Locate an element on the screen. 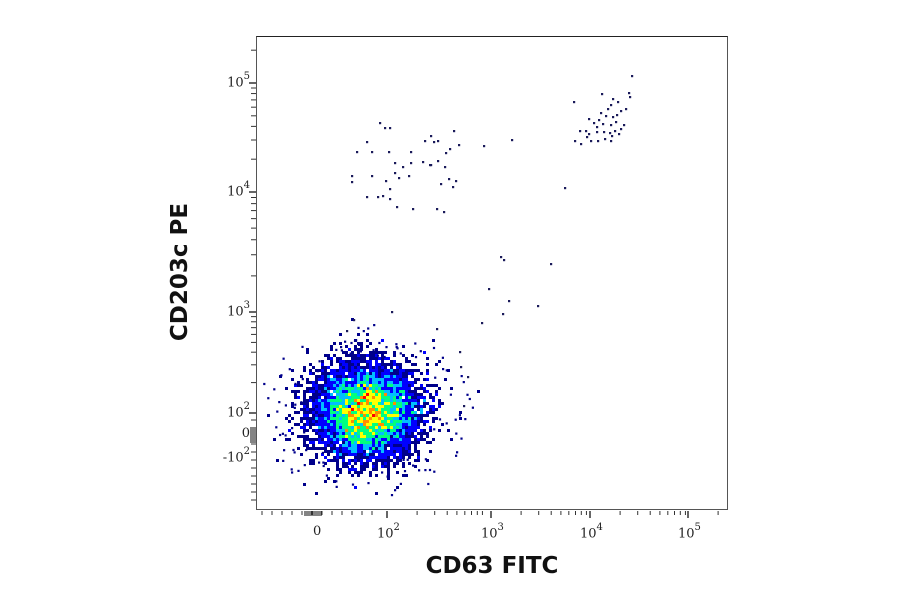 This screenshot has height=594, width=900. y-tick-label: -102 is located at coordinates (236, 456).